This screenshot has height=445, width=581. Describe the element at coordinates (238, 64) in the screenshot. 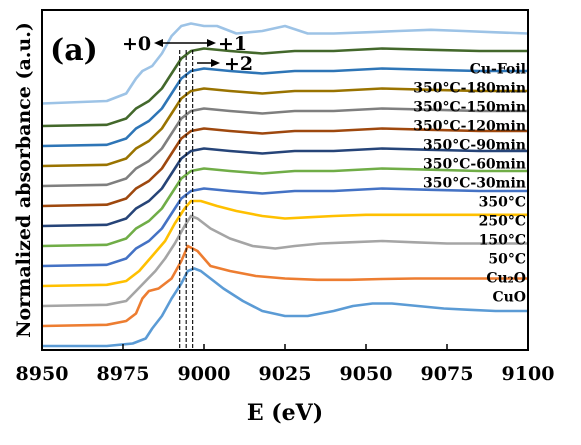

I see `ox-plus2-label: +2` at that location.